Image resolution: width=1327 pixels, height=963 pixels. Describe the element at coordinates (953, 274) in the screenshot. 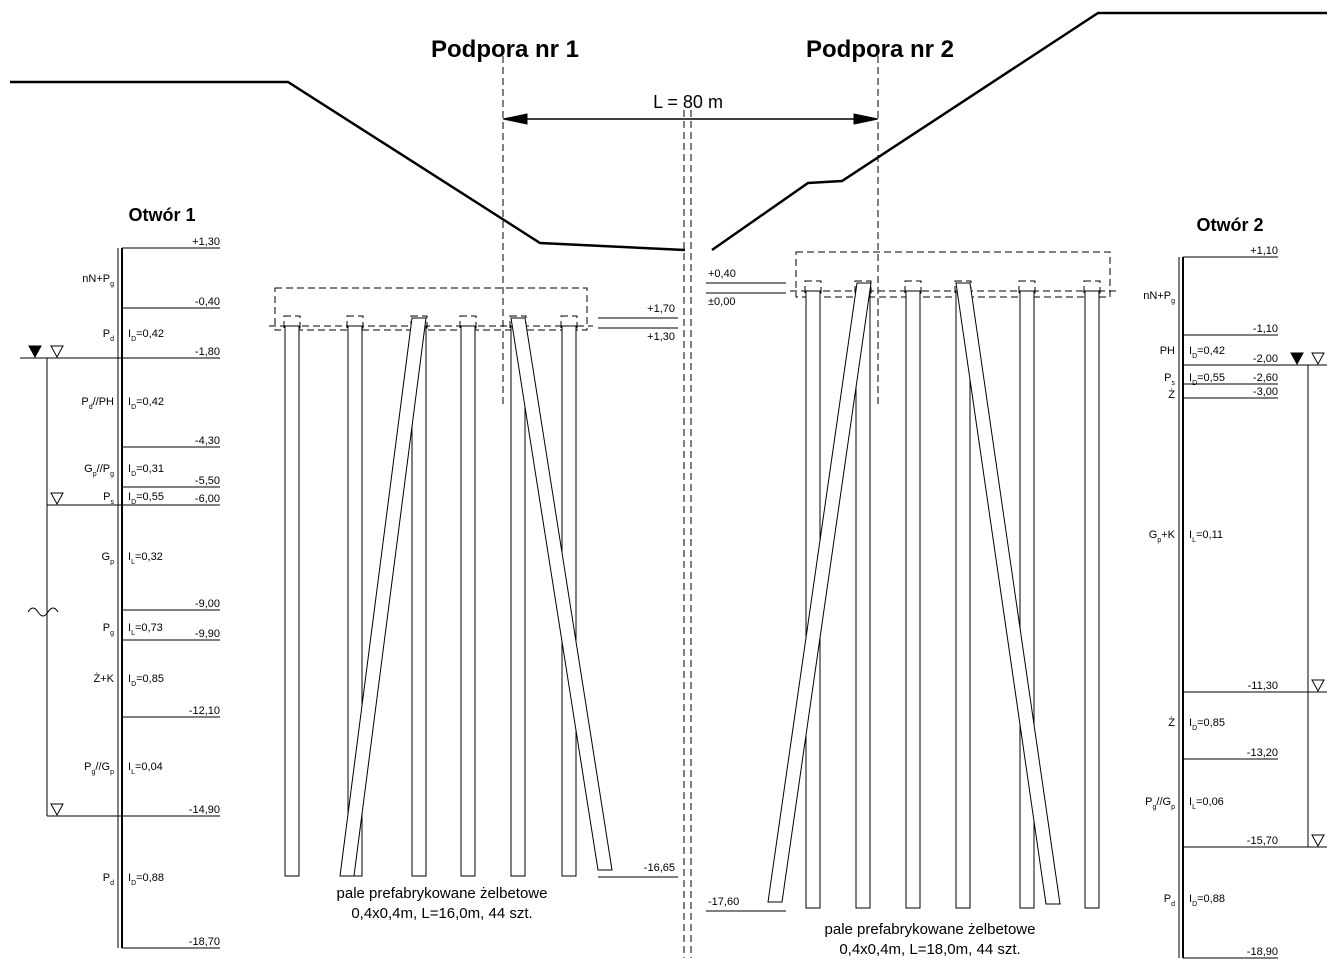

I see `pile-cap` at that location.